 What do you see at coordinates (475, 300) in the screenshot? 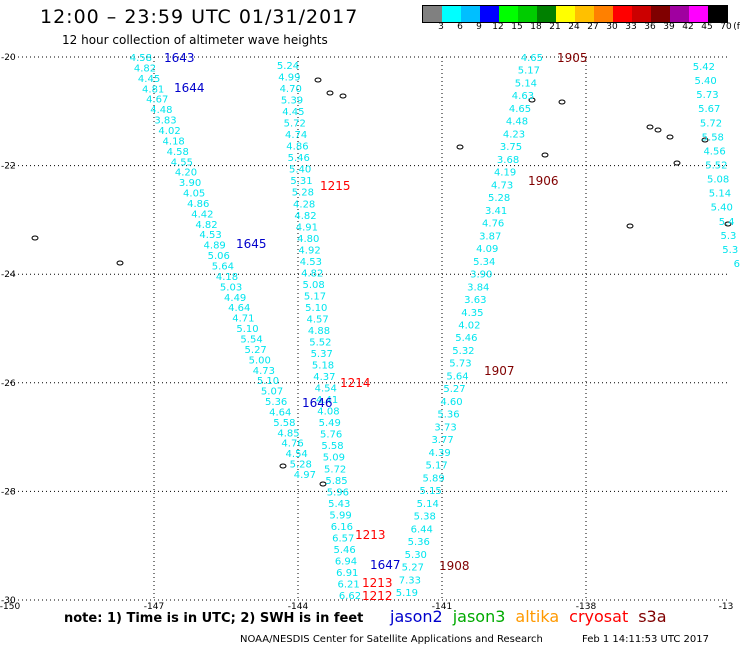
I see `swh-value: 3.63` at bounding box center [475, 300].